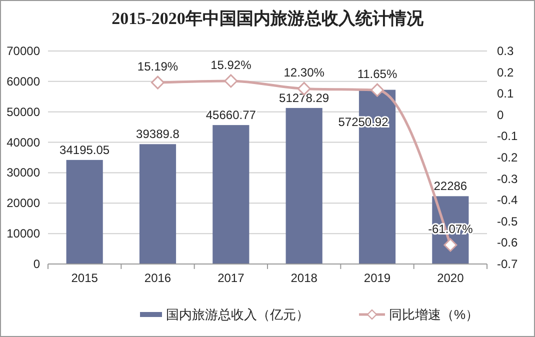  I want to click on y2-tick-label: -0.4, so click(507, 200).